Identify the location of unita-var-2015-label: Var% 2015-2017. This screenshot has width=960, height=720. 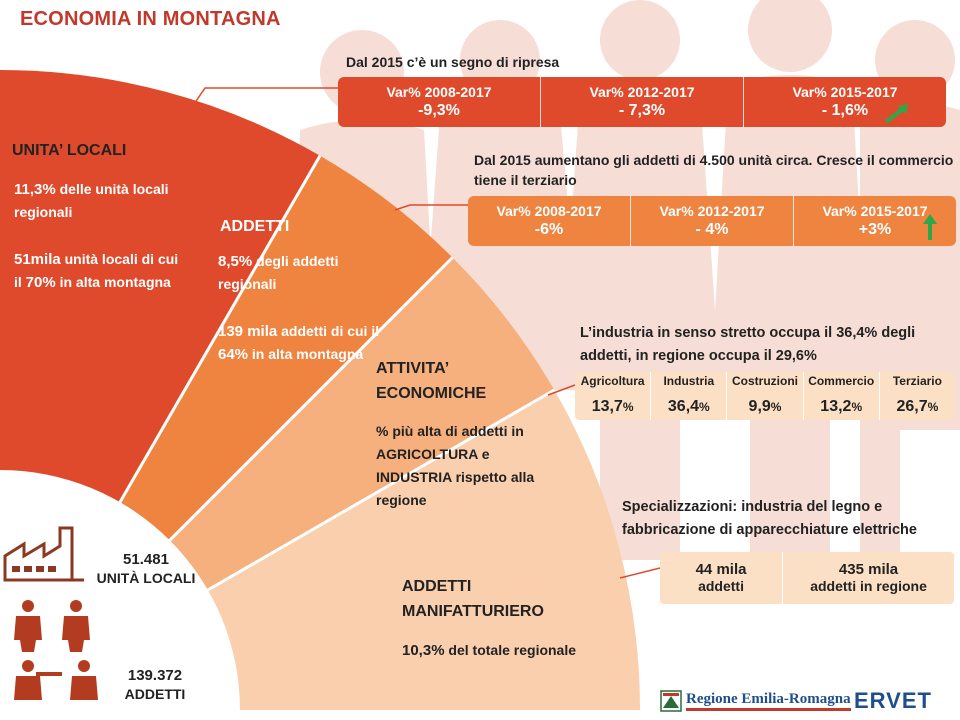
(845, 92).